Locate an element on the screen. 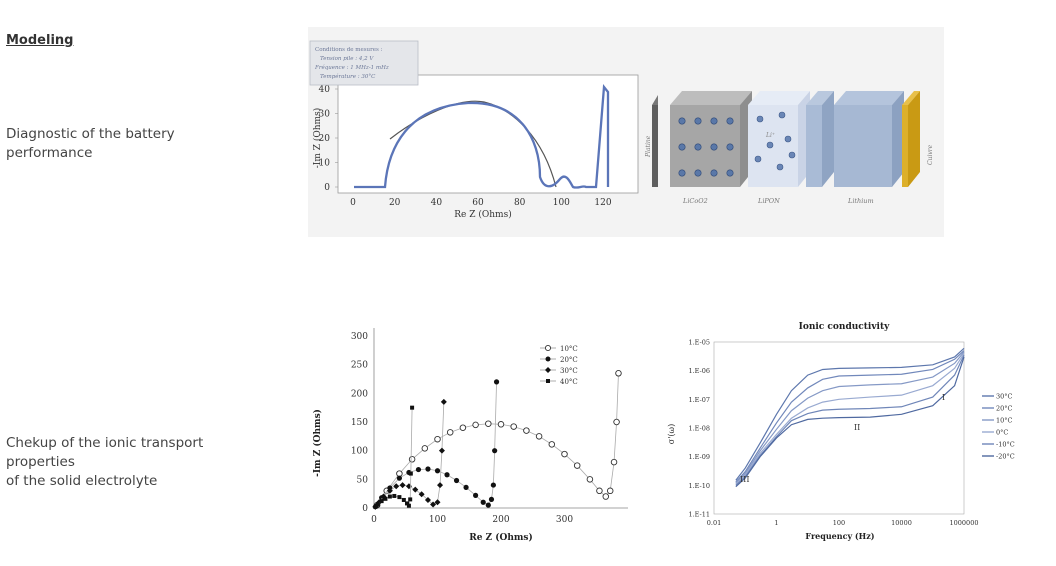 Image resolution: width=1056 pixels, height=566 pixels. conductivity-ytick-label: 1.E-11 is located at coordinates (699, 515).